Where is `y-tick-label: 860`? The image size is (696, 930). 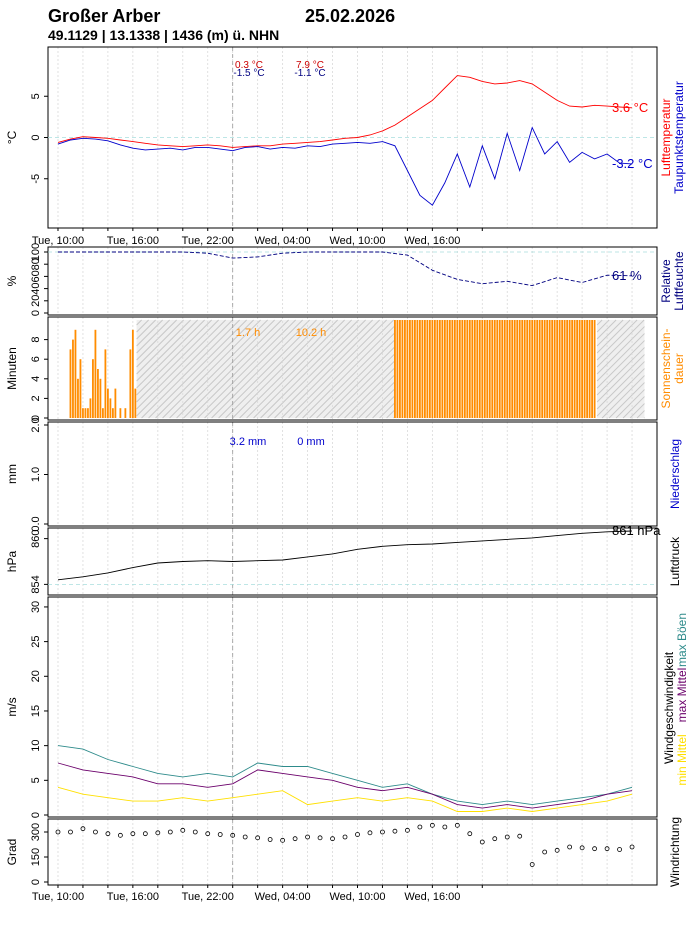
y-tick-label: 860 is located at coordinates (36, 538).